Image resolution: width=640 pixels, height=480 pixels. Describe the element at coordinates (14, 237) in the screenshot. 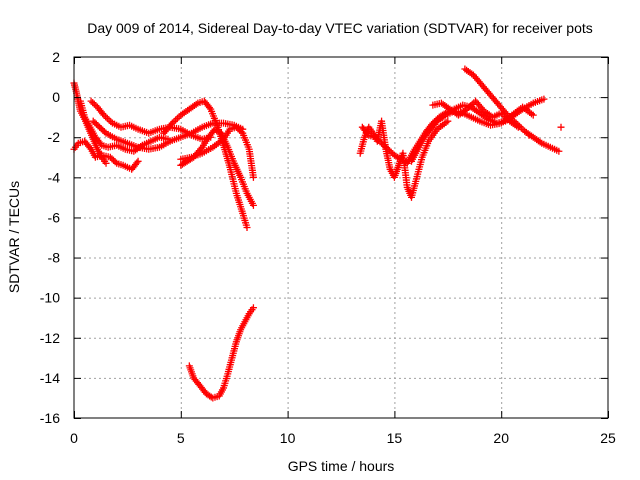

I see `y-axis-title: SDTVAR / TECUs` at that location.